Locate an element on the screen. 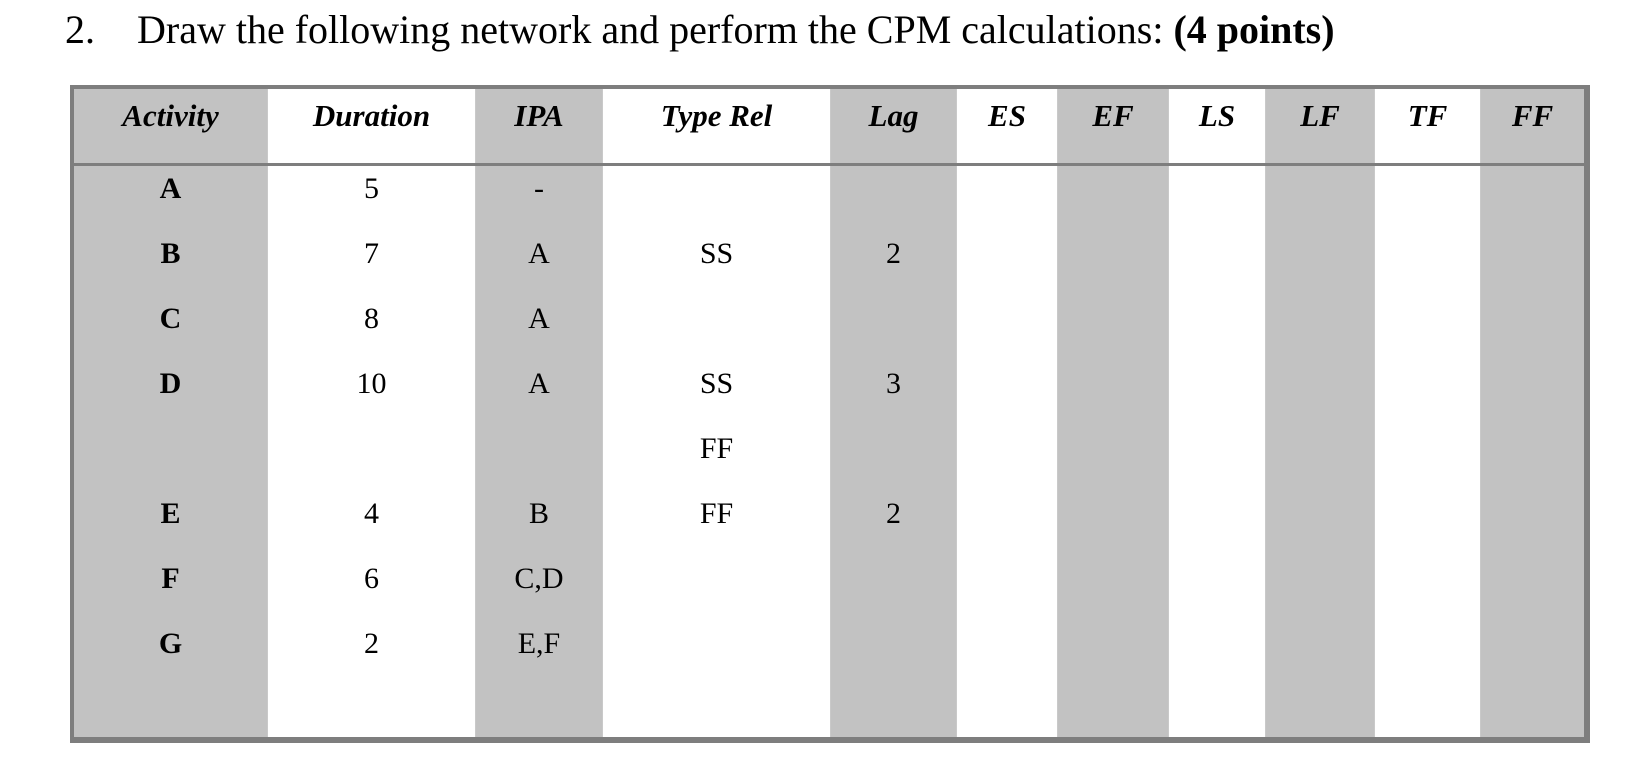 Image resolution: width=1649 pixels, height=775 pixels. column-header-type-rel: Type Rel is located at coordinates (716, 126).